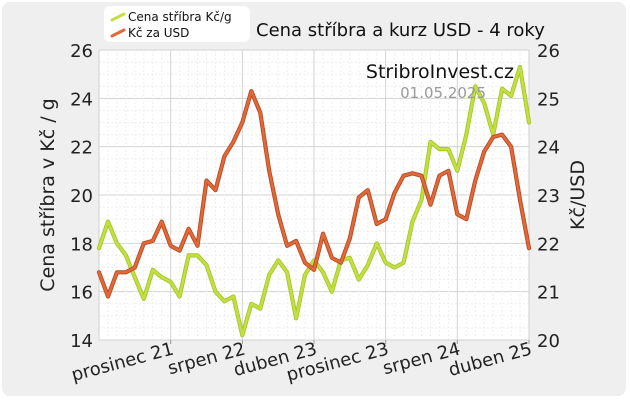  Describe the element at coordinates (490, 360) in the screenshot. I see `x-tick-label: duben 25` at that location.